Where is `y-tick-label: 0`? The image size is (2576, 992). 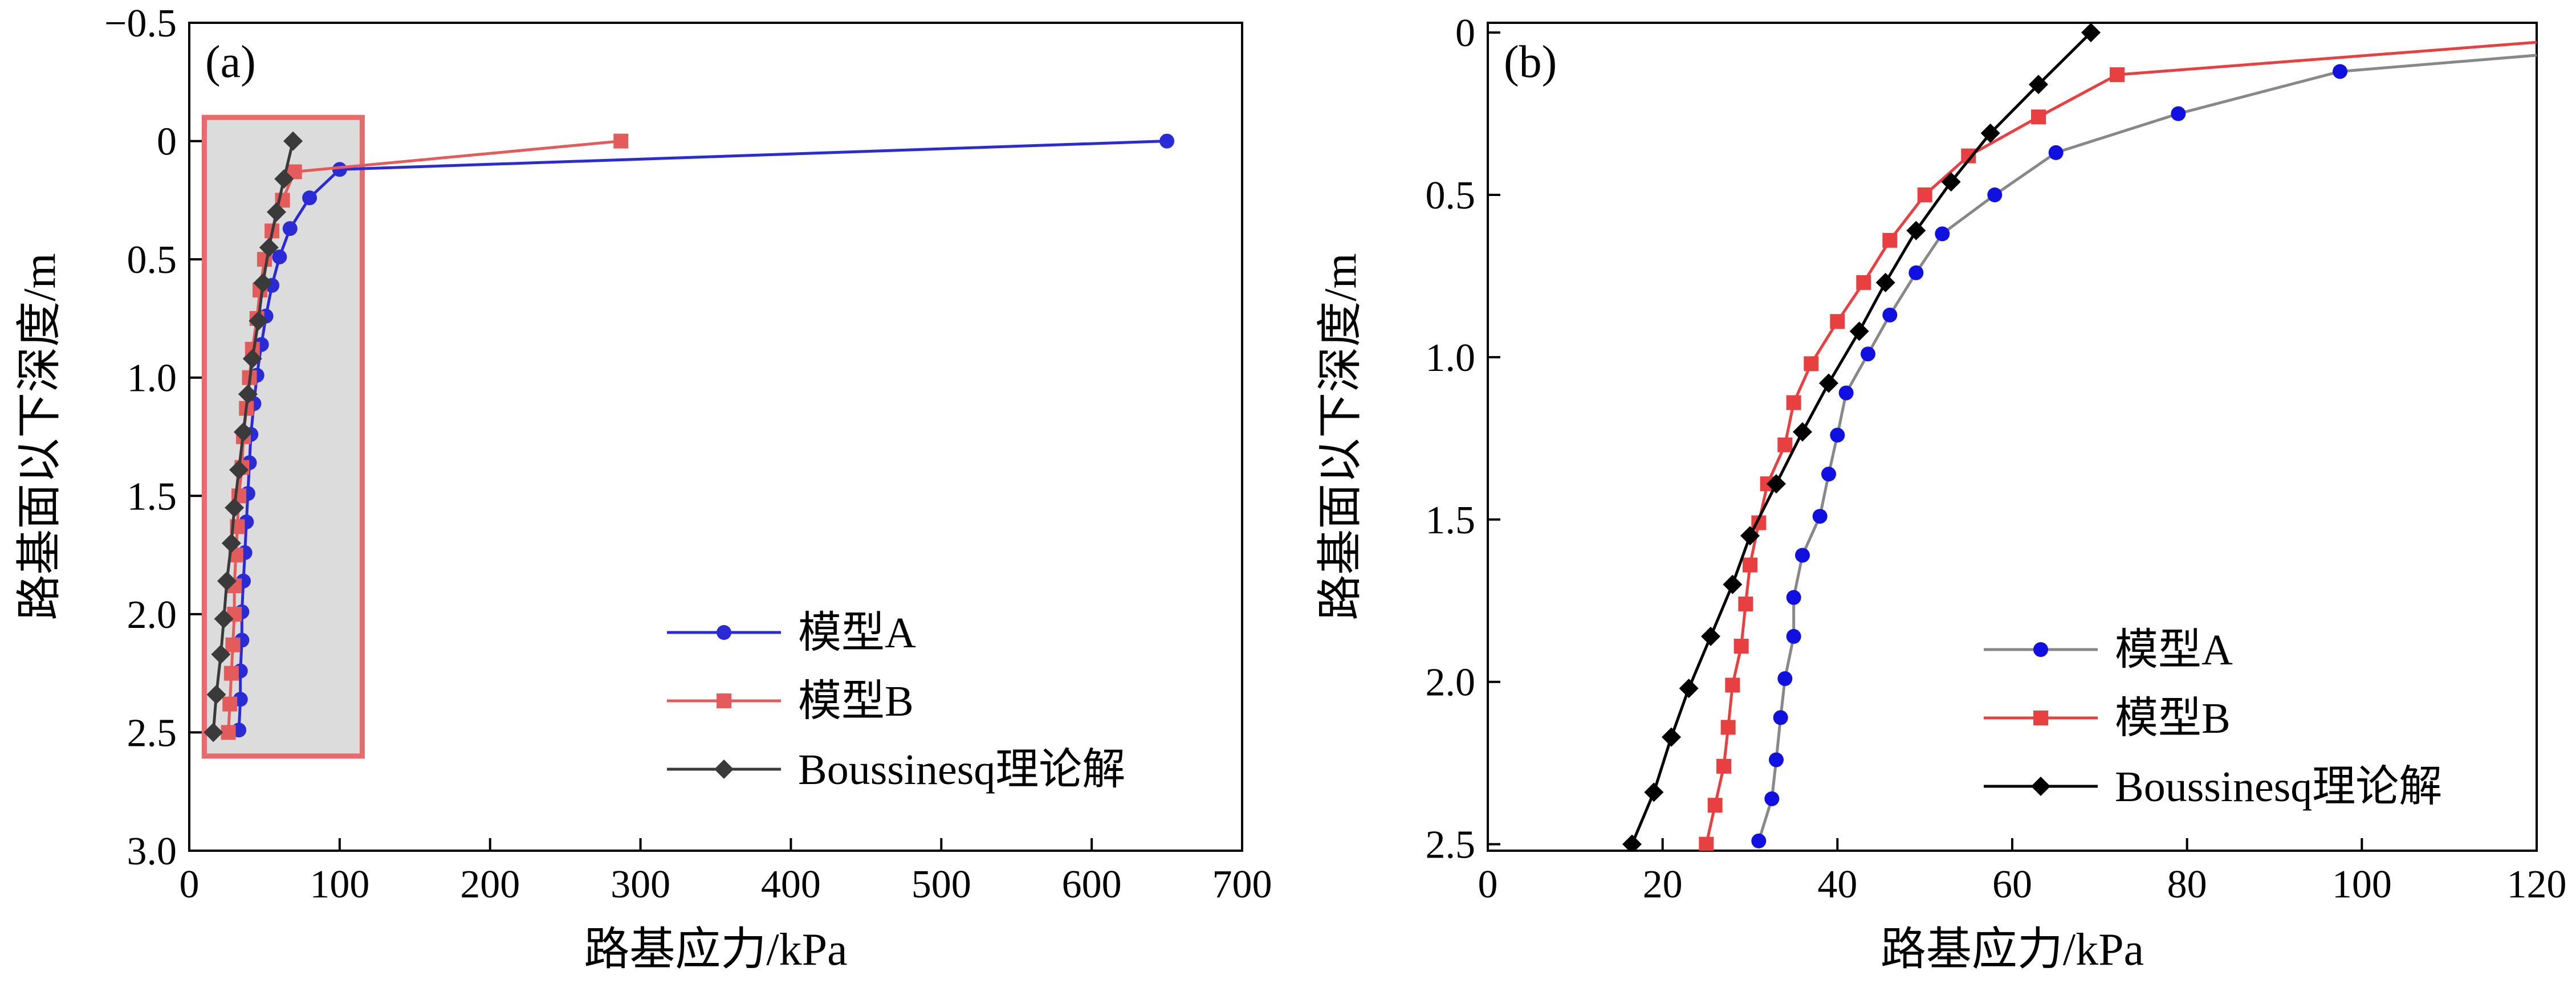
y-tick-label: 0 is located at coordinates (1465, 33).